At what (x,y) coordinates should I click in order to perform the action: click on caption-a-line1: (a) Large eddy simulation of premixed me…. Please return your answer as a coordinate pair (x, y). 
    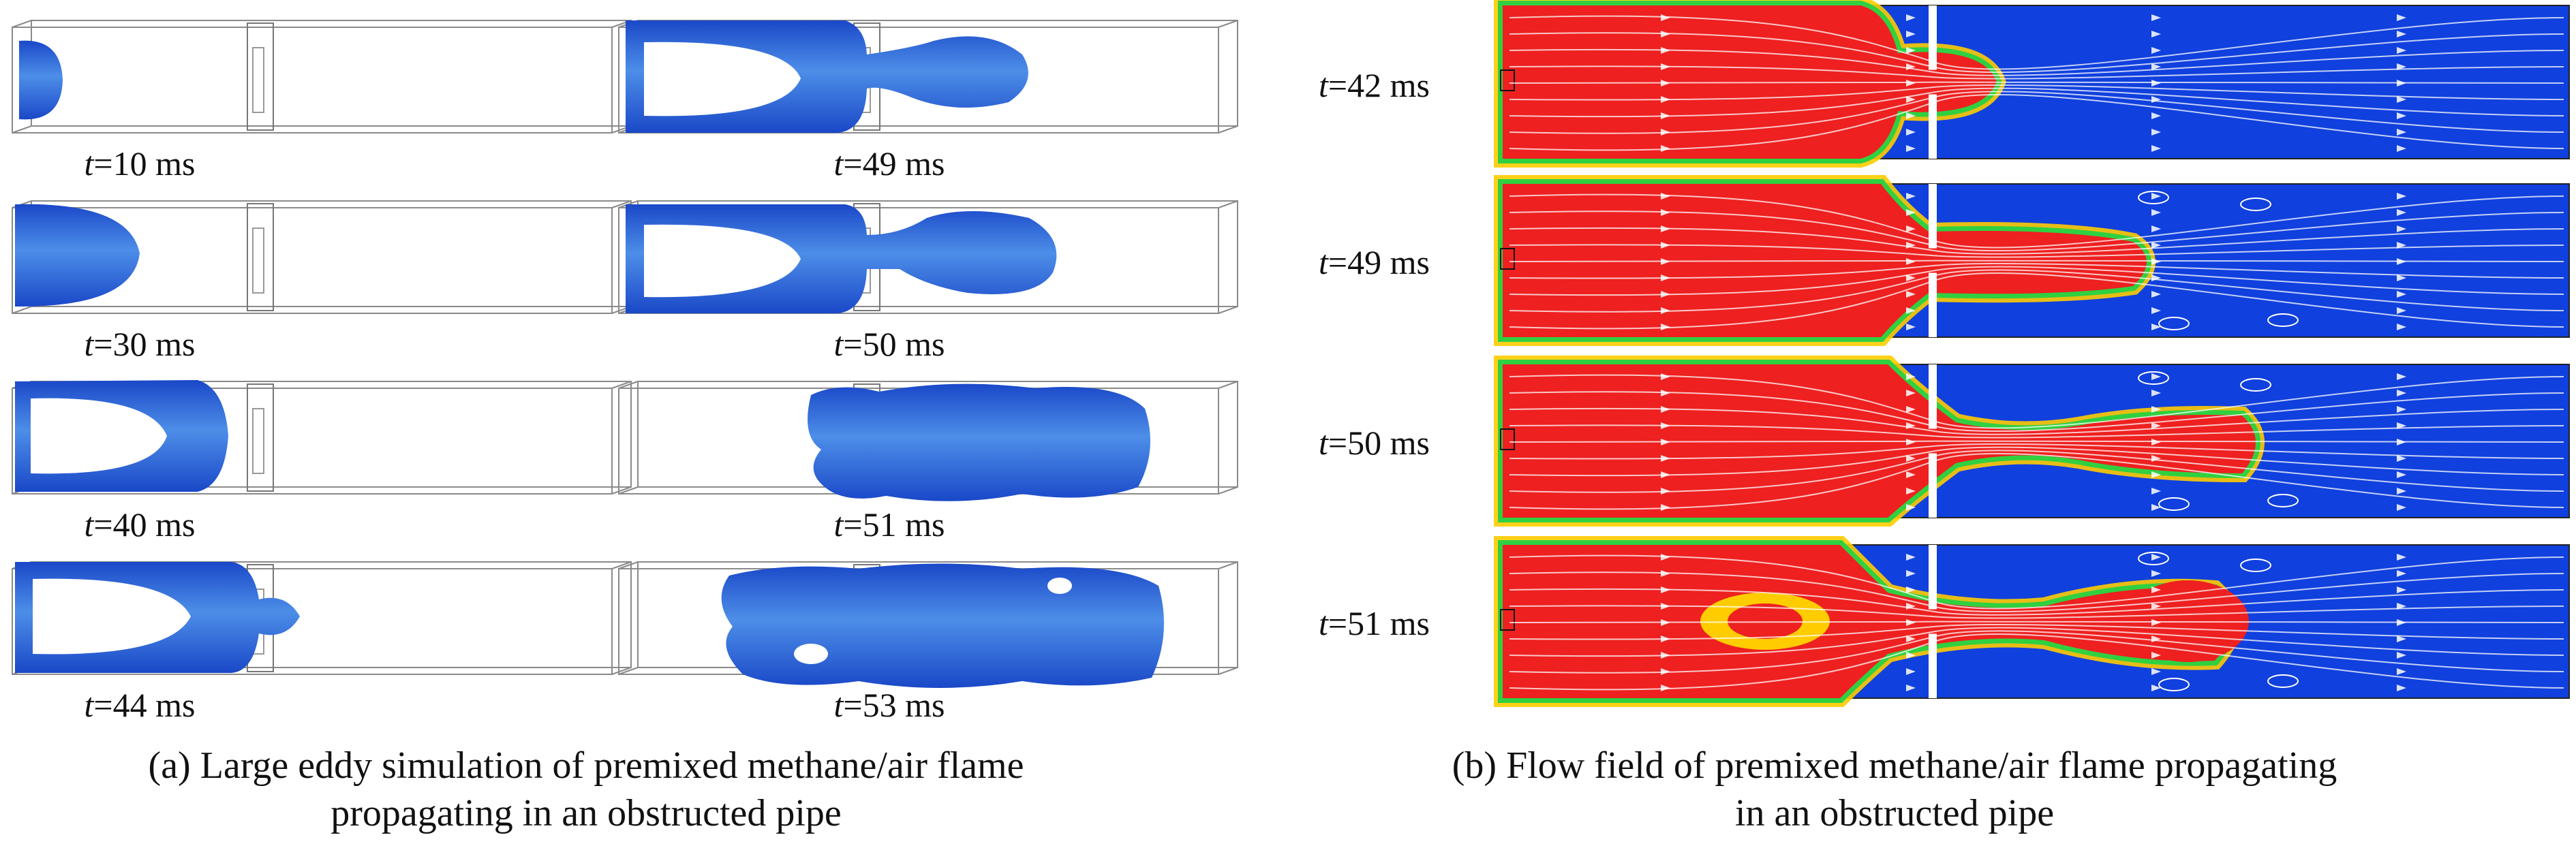
    Looking at the image, I should click on (586, 765).